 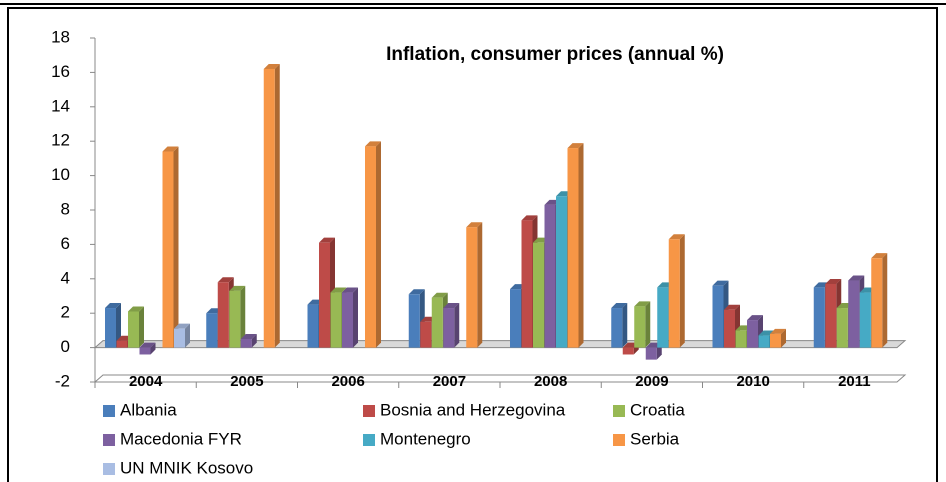 I want to click on x-tick-label: 2008, so click(x=550, y=381).